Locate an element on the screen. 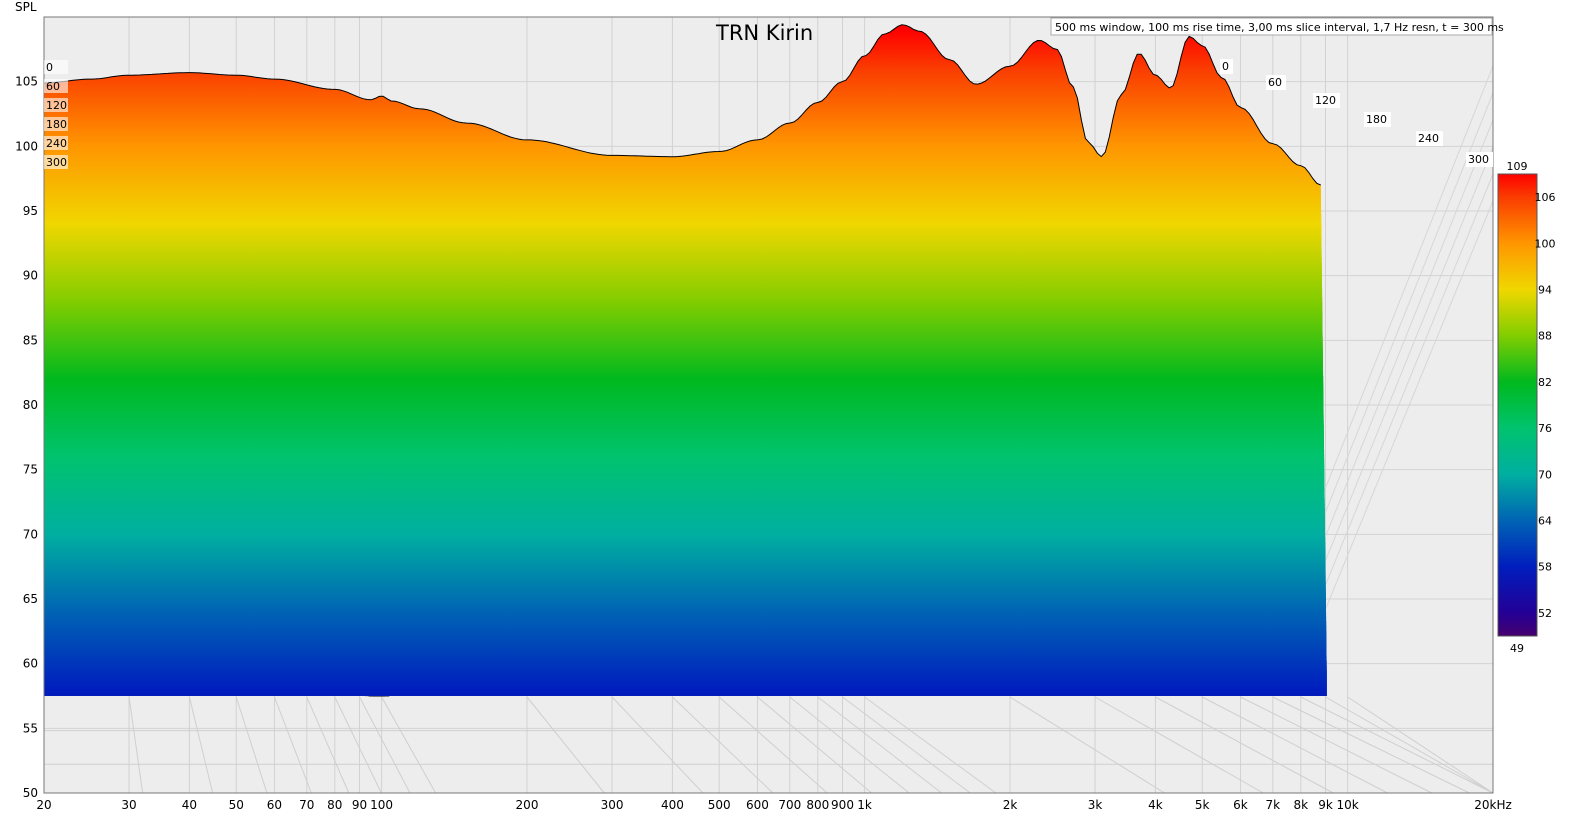 Image resolution: width=1590 pixels, height=829 pixels. x-tick-label: 50 is located at coordinates (236, 805).